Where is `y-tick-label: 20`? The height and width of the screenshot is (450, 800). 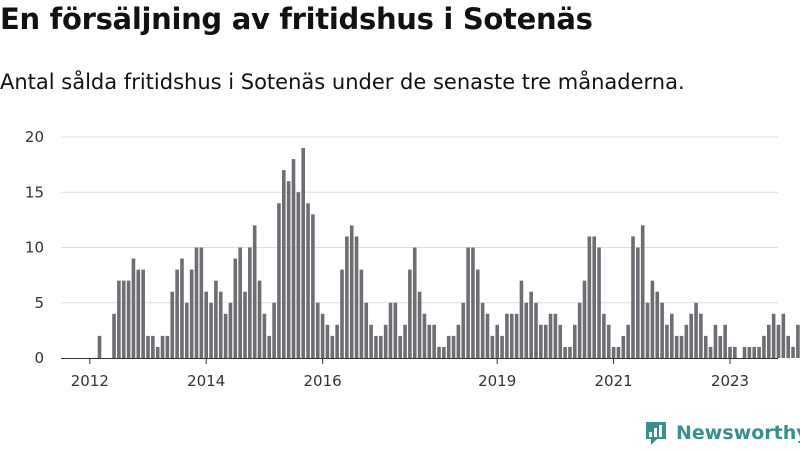 y-tick-label: 20 is located at coordinates (34, 137).